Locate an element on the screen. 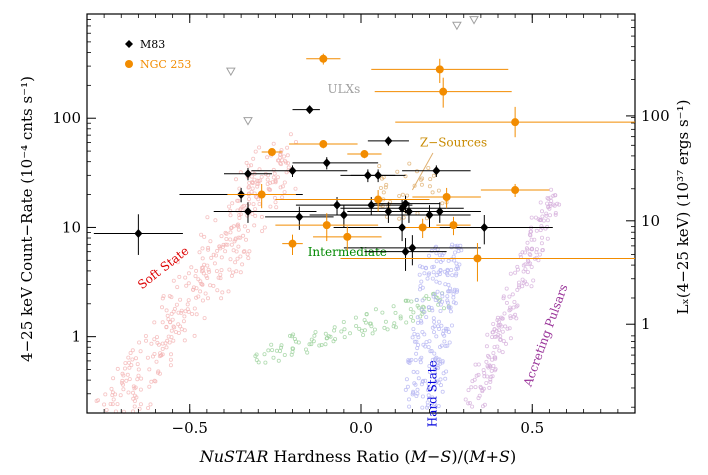 The width and height of the screenshot is (708, 475). ngc253-point is located at coordinates (292, 243).